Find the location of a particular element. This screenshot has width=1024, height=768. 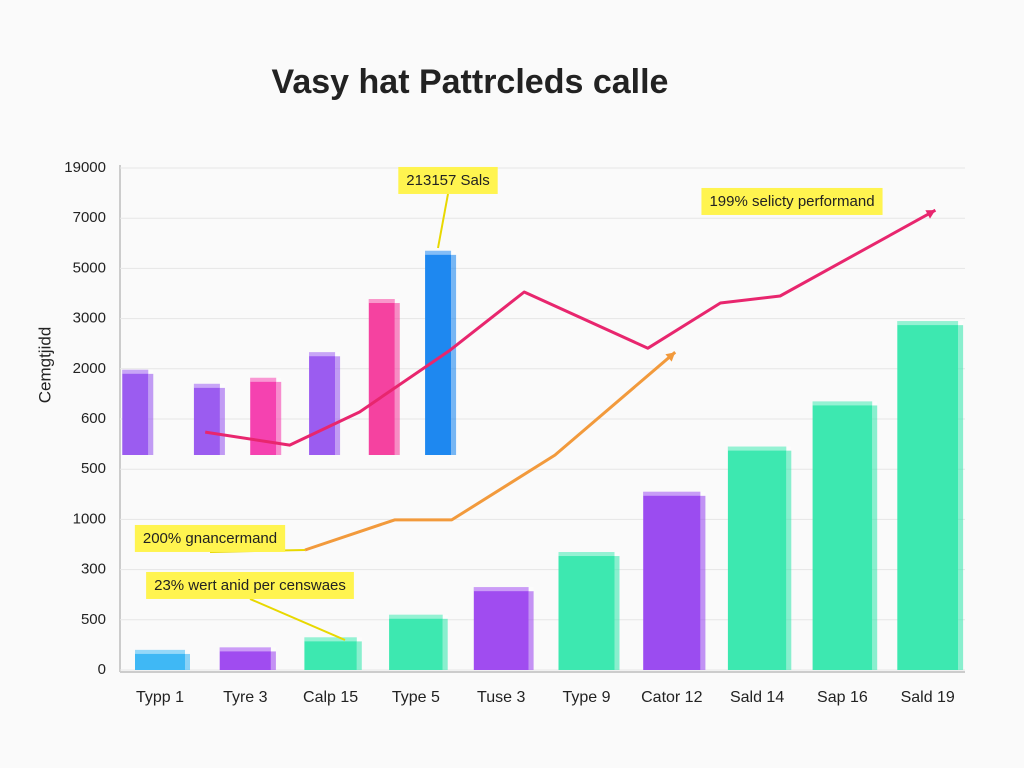

y-tick-label: 7000 is located at coordinates (89, 217).